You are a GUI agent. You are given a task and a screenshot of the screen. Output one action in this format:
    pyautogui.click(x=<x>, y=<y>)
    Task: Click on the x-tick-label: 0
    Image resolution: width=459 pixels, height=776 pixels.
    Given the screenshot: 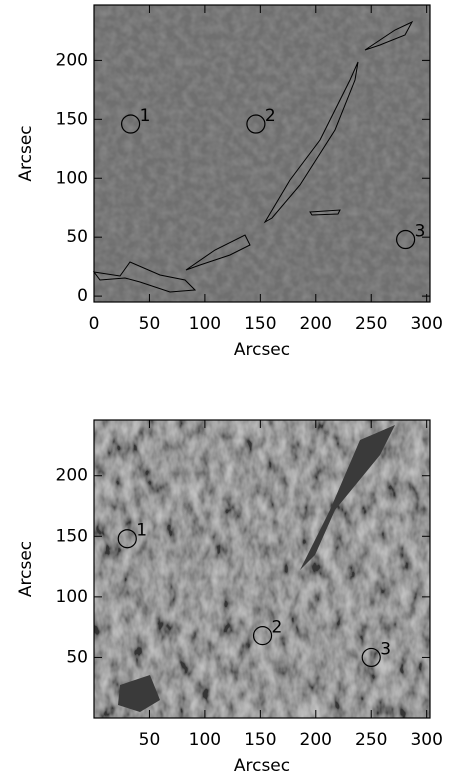 What is the action you would take?
    pyautogui.click(x=94, y=324)
    